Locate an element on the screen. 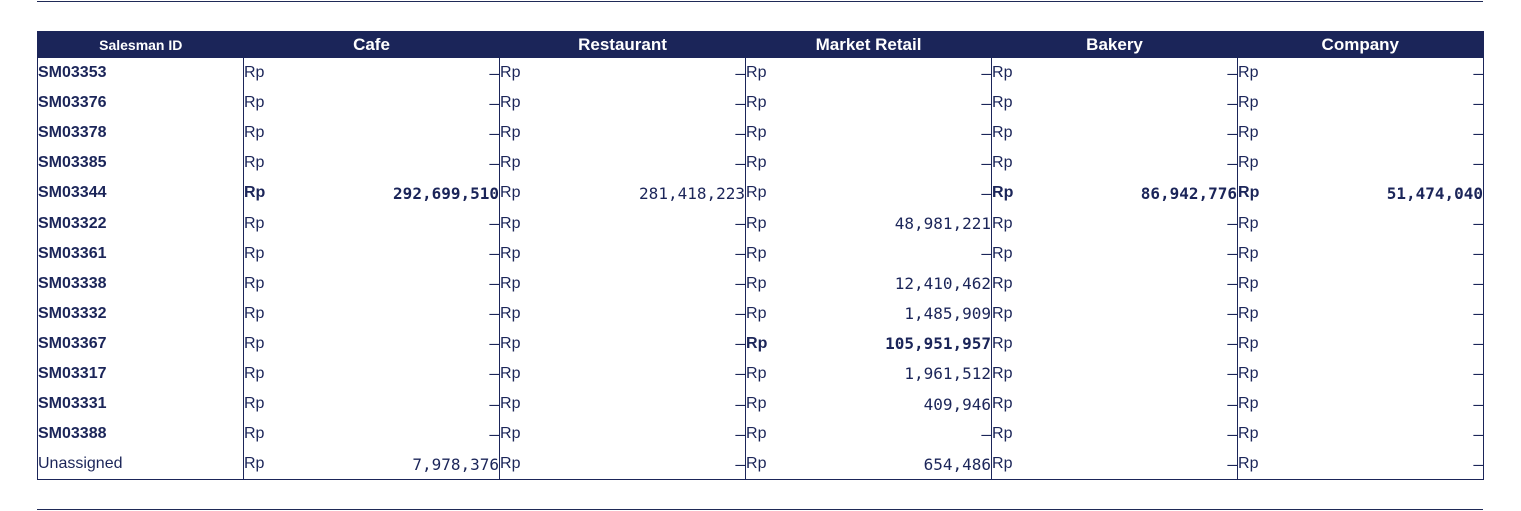 This screenshot has width=1521, height=511. column-header-company: Company is located at coordinates (1360, 44).